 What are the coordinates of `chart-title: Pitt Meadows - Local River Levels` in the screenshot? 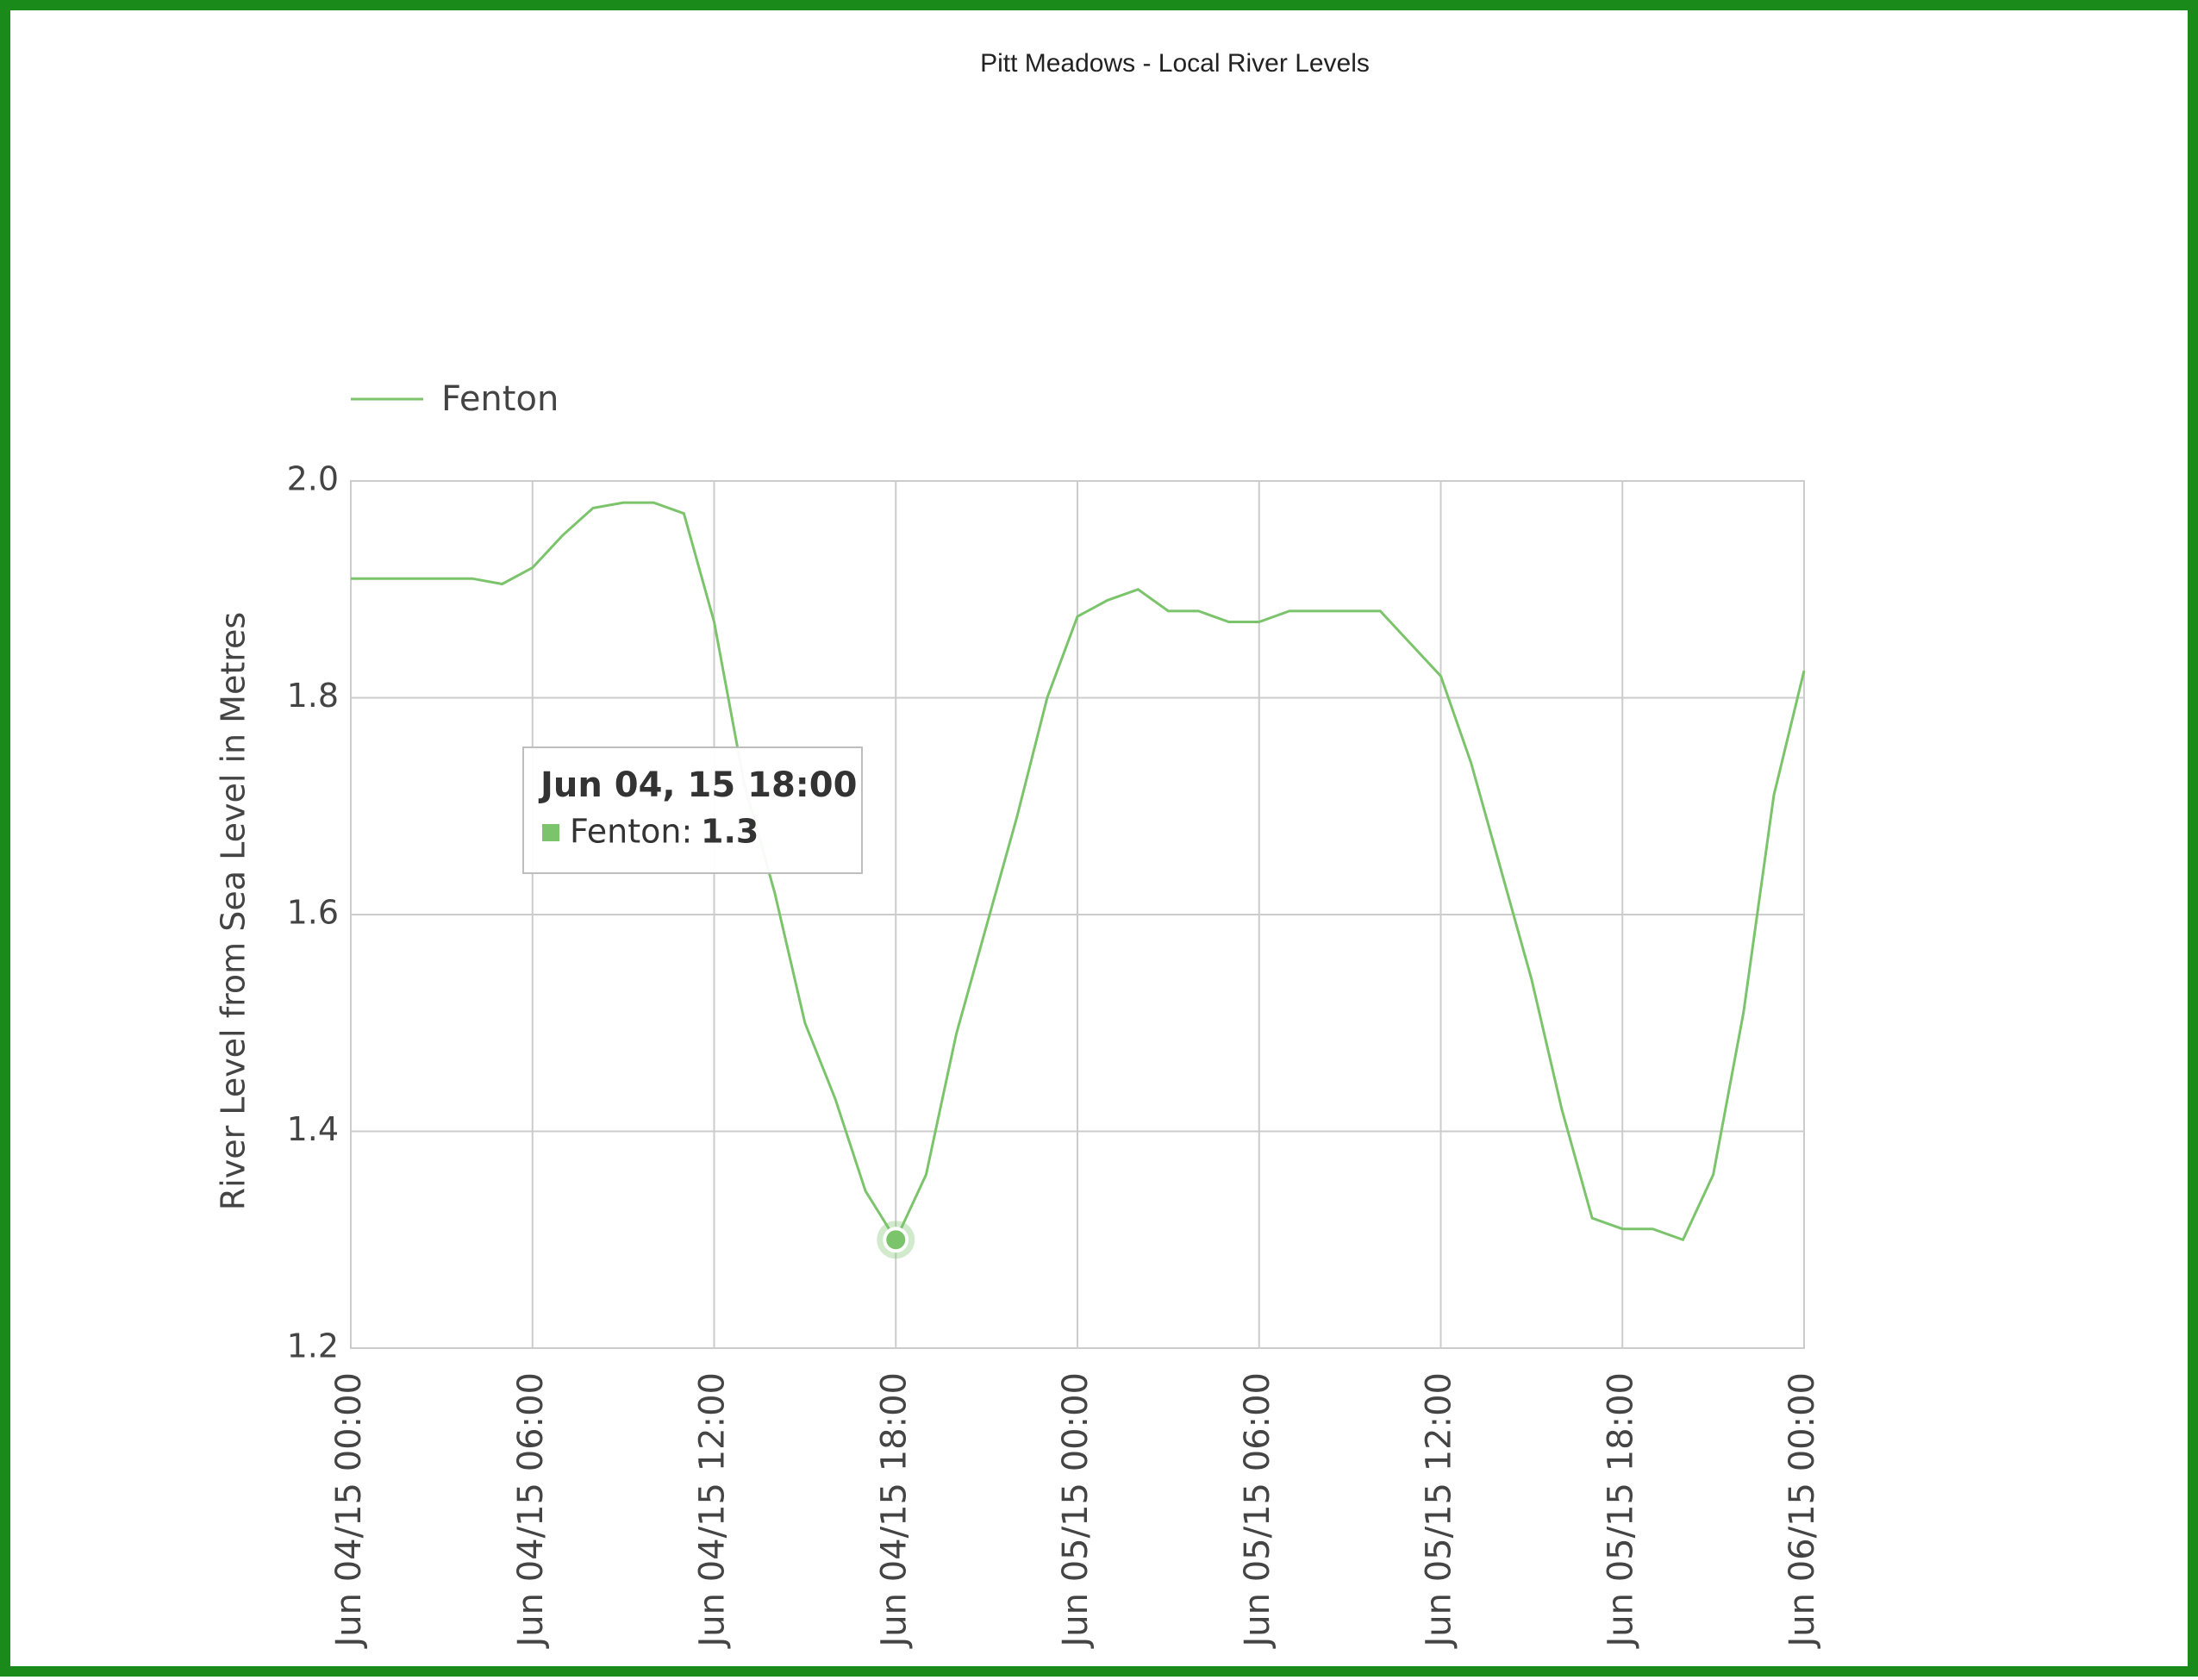 It's located at (1175, 63).